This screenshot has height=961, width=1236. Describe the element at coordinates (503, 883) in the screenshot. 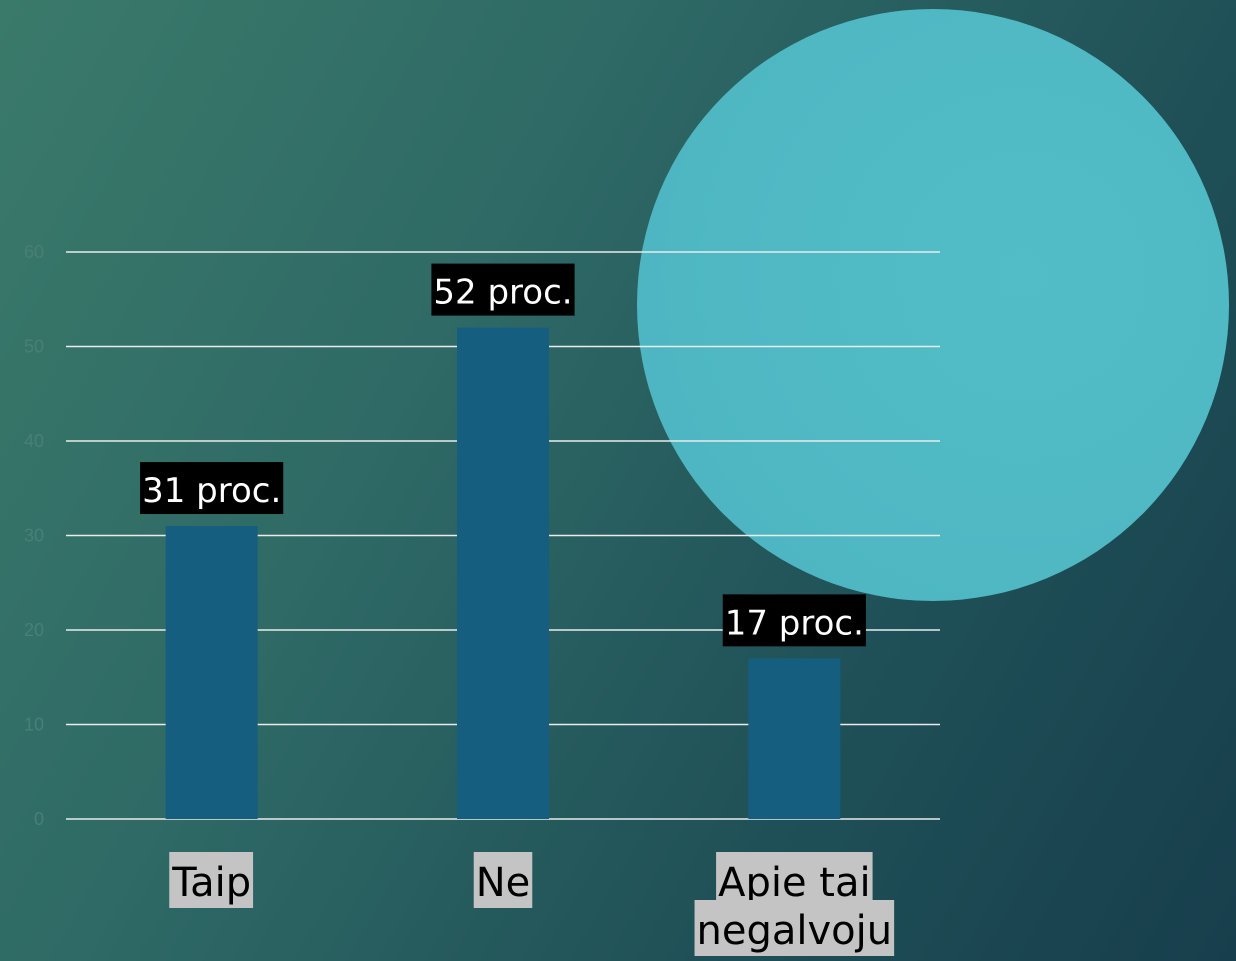

I see `category-label-text: Ne` at that location.